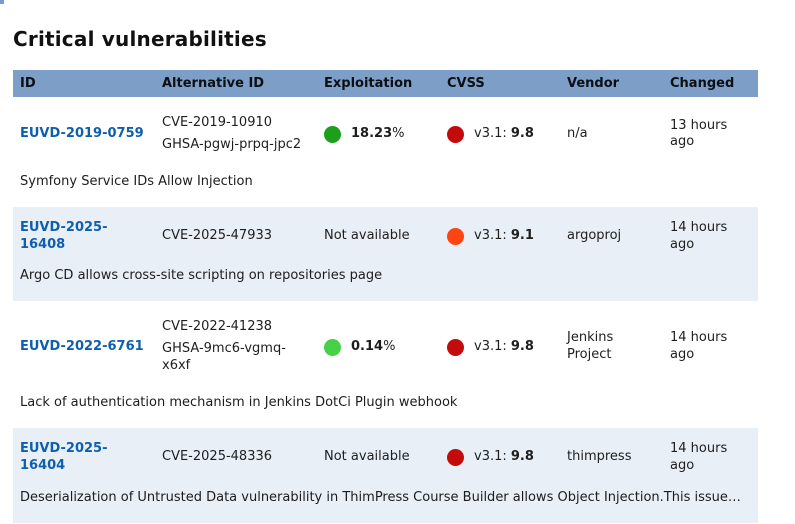 The width and height of the screenshot is (795, 524). I want to click on vulnerability-description: Symfony Service IDs Allow Injection, so click(136, 181).